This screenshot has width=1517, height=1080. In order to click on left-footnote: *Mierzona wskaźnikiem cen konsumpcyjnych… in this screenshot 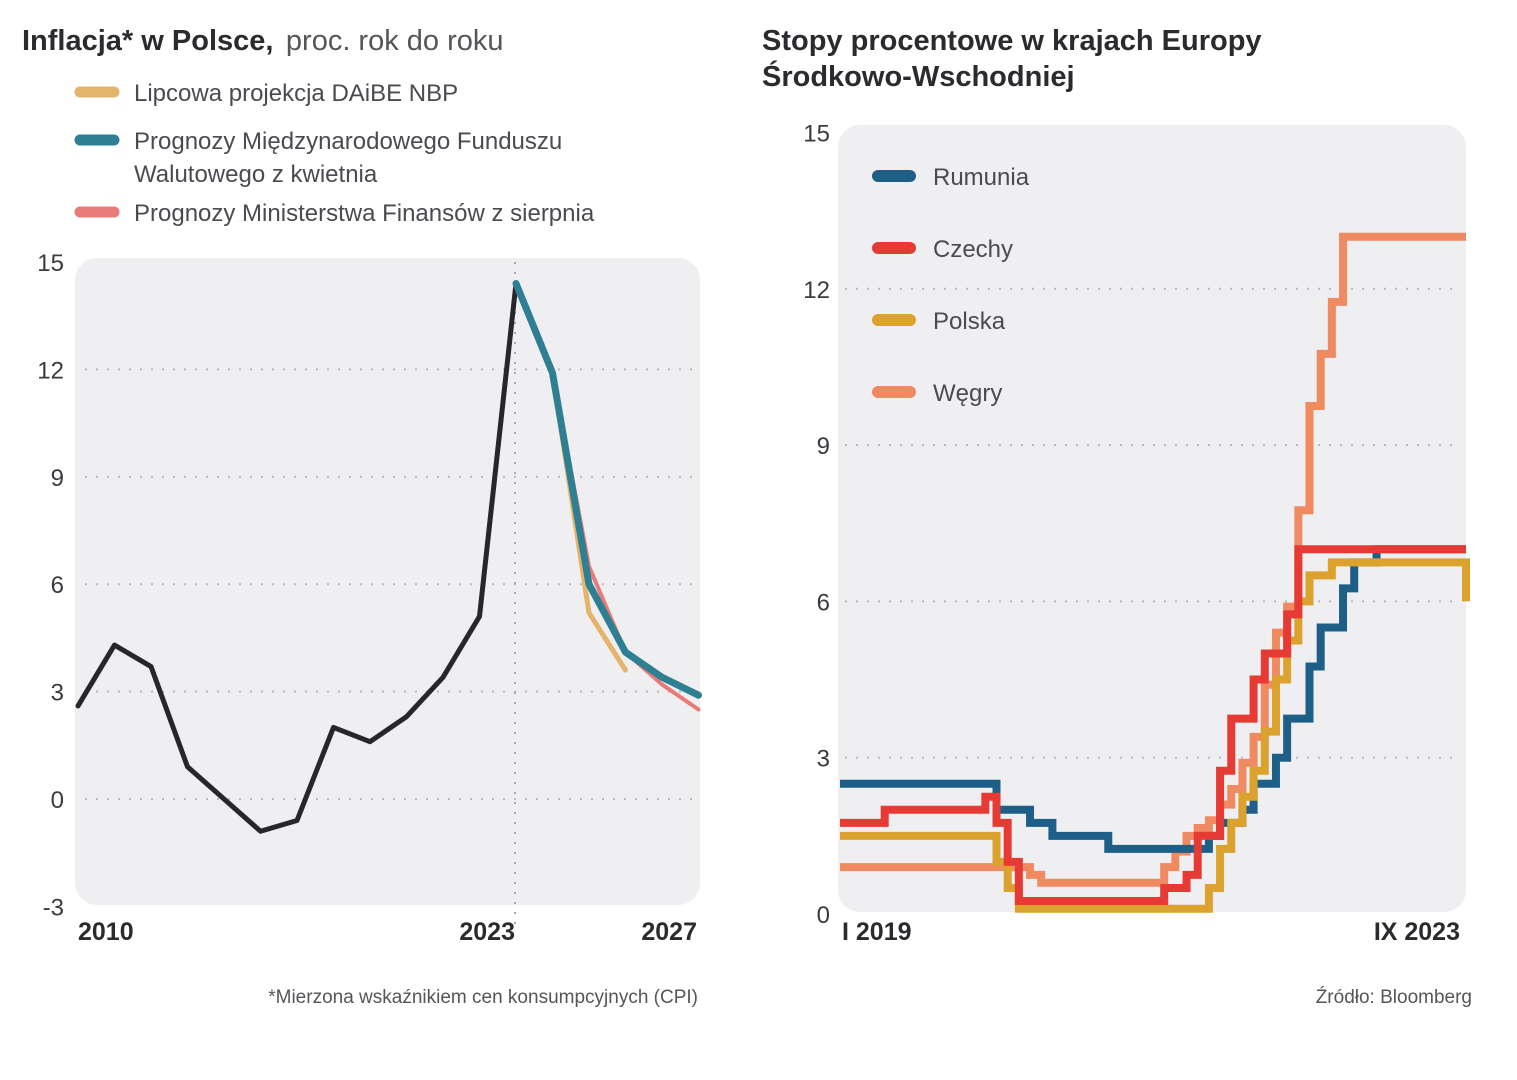, I will do `click(483, 997)`.